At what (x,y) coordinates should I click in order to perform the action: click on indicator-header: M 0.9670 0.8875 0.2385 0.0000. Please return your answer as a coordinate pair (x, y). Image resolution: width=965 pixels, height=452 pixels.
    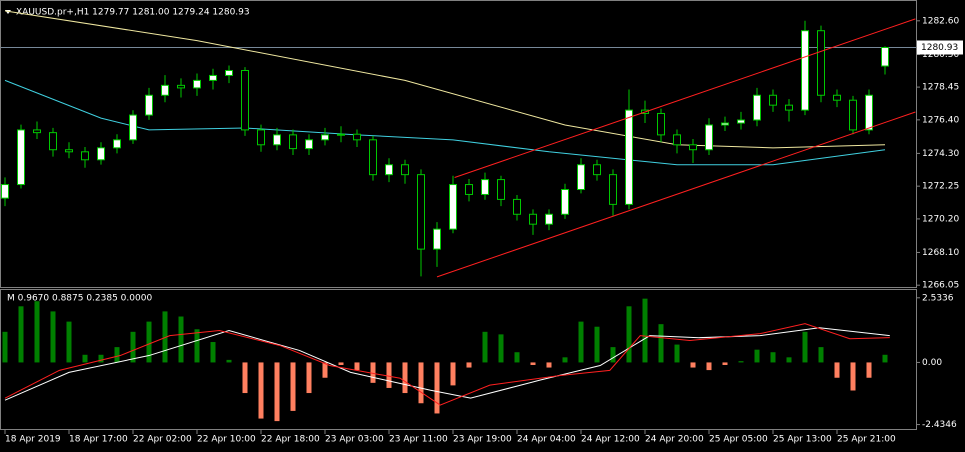
    Looking at the image, I should click on (79, 299).